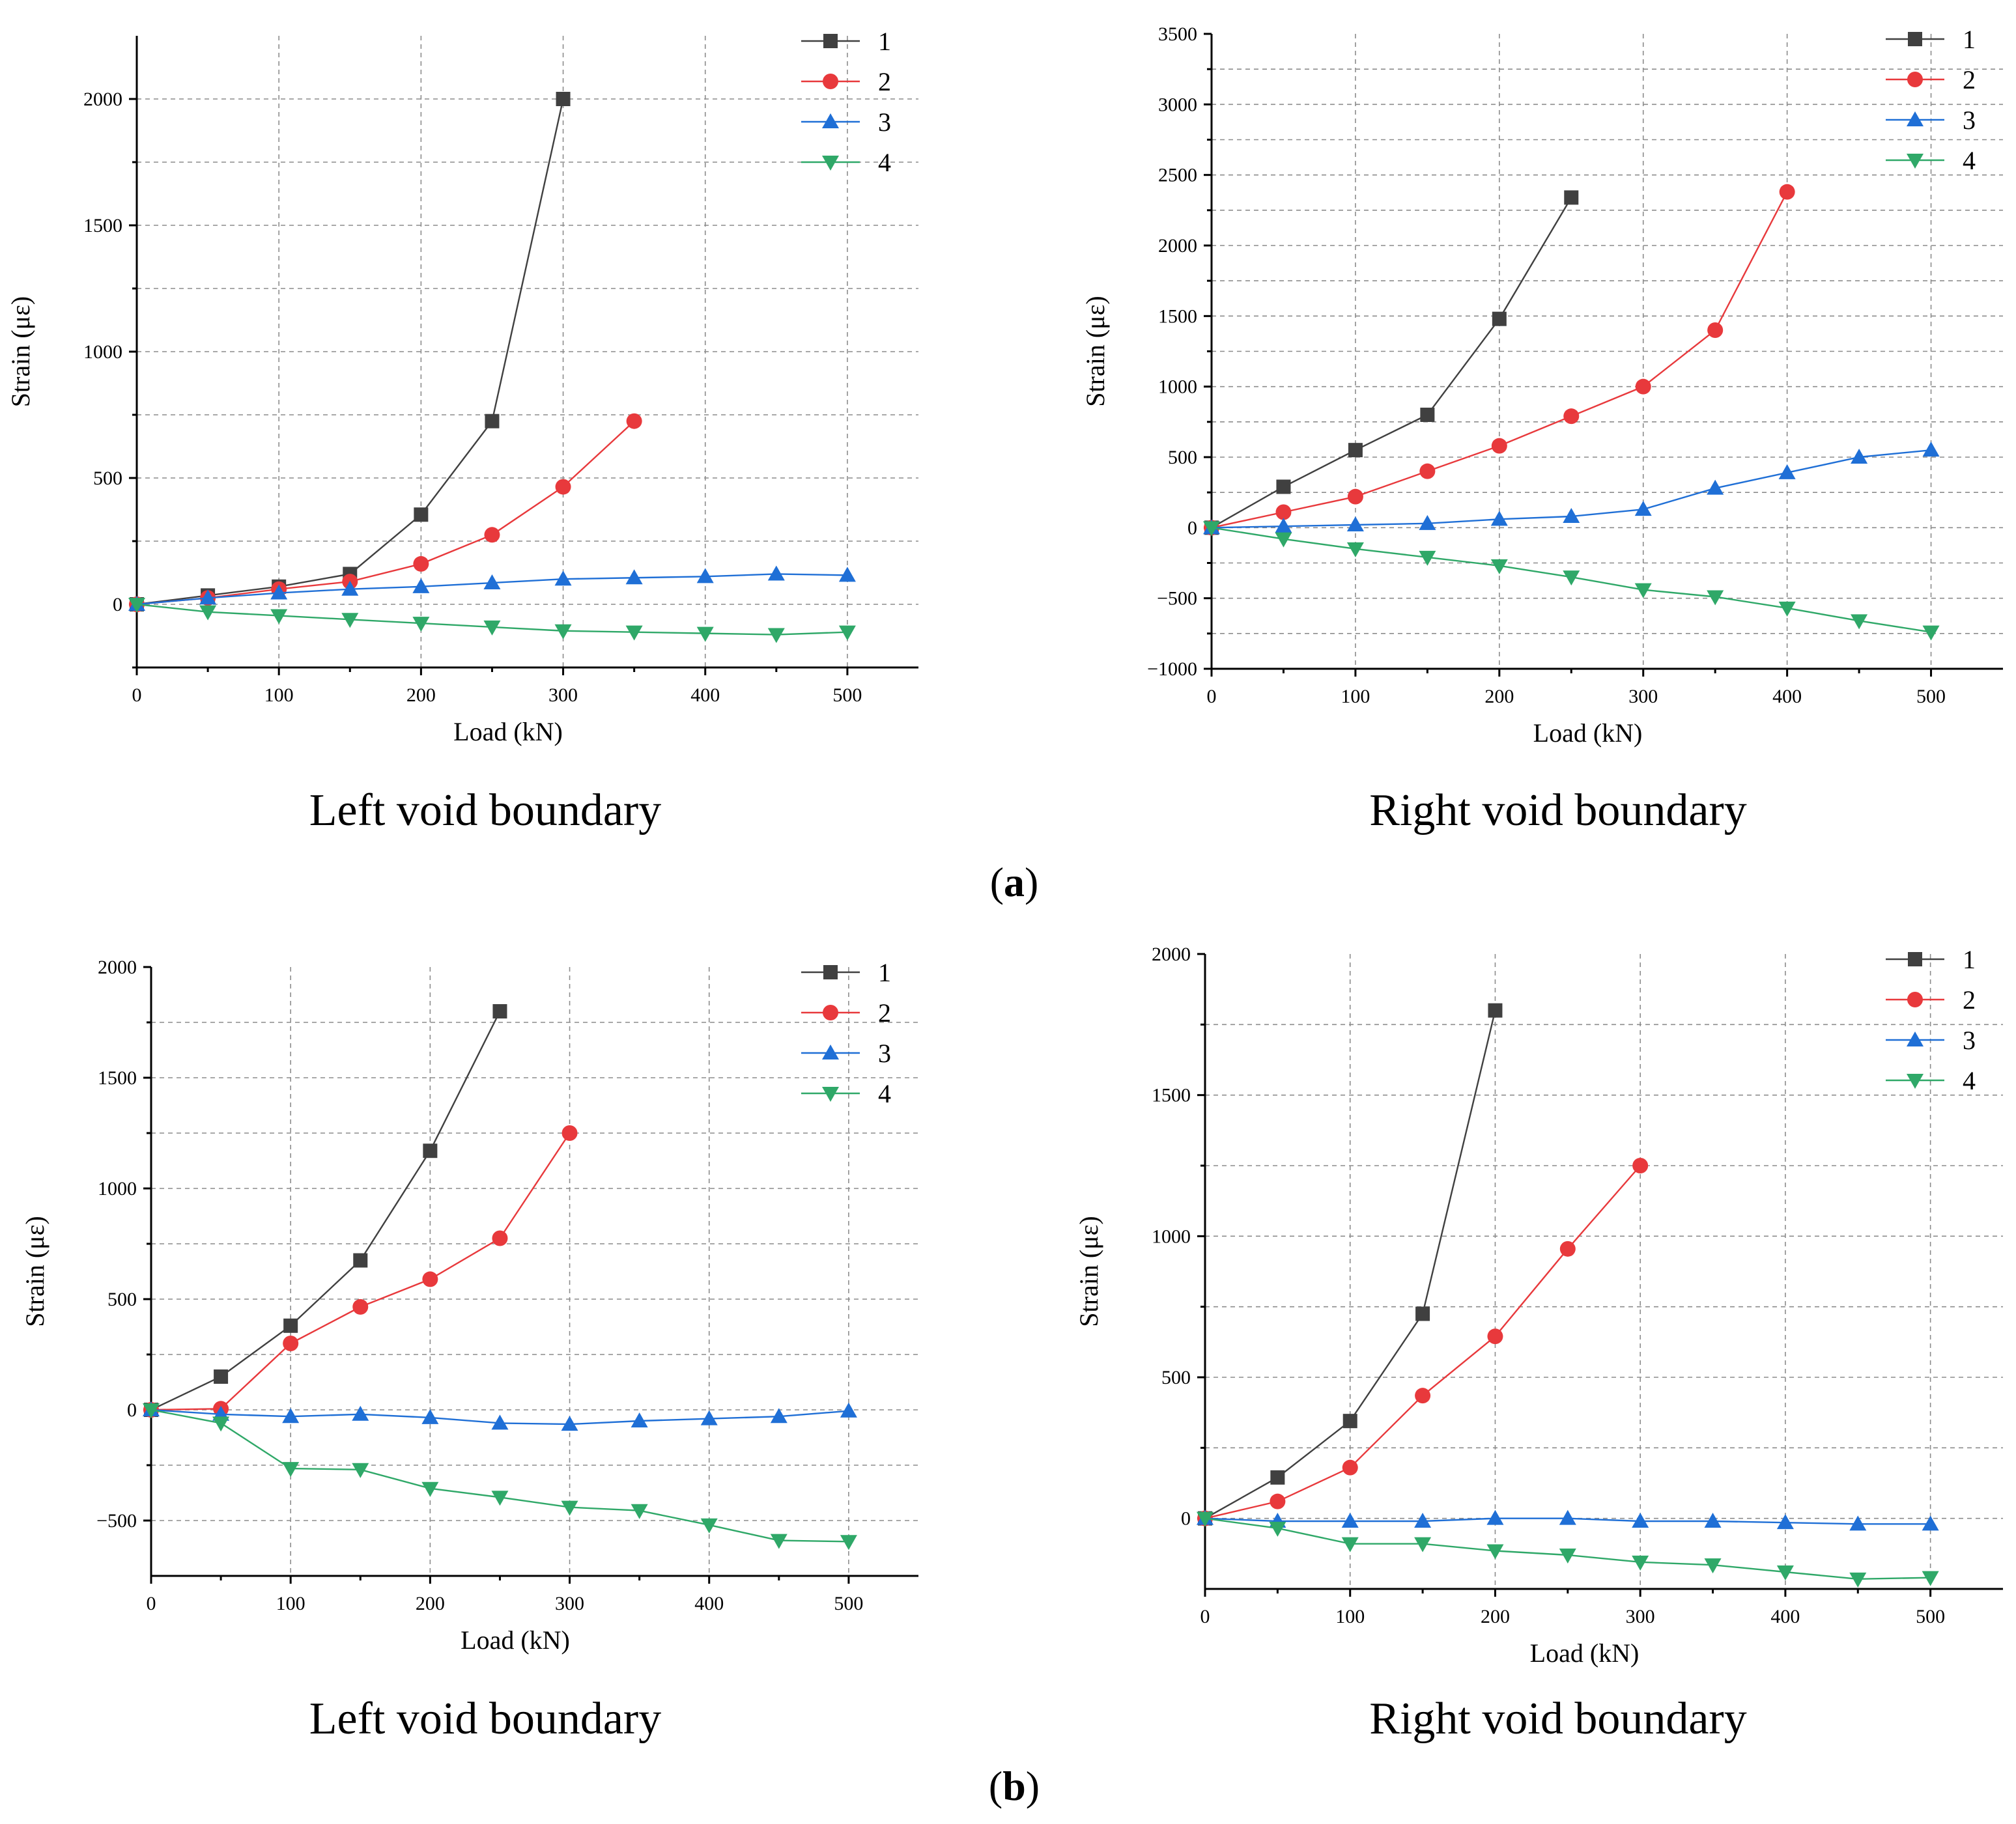 Image resolution: width=2016 pixels, height=1824 pixels. What do you see at coordinates (1931, 1020) in the screenshot?
I see `legend: 1 2 3 4` at bounding box center [1931, 1020].